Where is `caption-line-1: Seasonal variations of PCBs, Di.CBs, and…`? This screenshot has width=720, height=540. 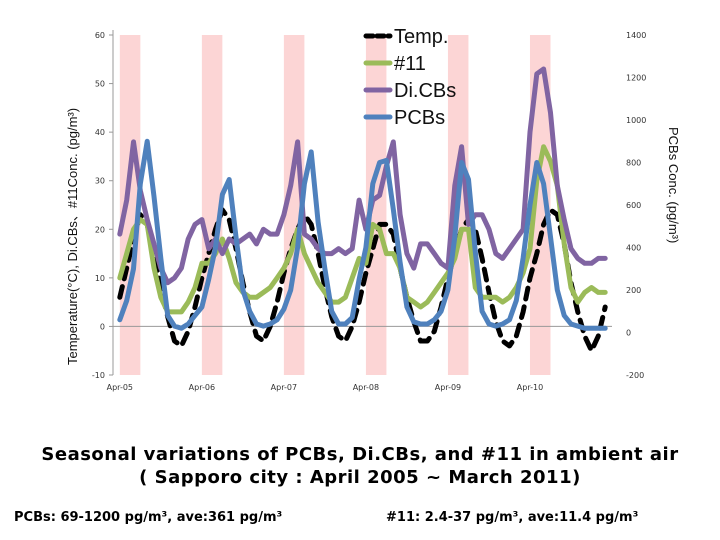
caption-line-1: Seasonal variations of PCBs, Di.CBs, and… is located at coordinates (360, 454).